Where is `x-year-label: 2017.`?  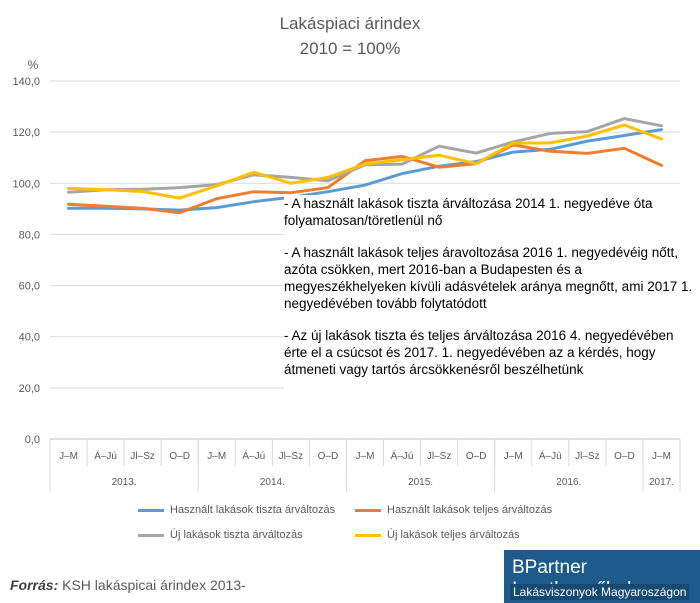
x-year-label: 2017. is located at coordinates (661, 482).